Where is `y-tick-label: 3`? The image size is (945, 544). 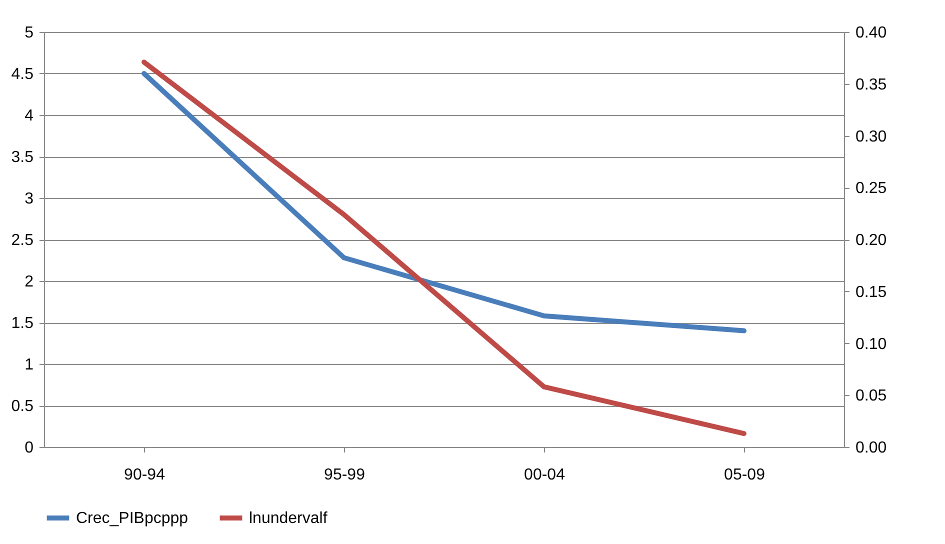
y-tick-label: 3 is located at coordinates (29, 199).